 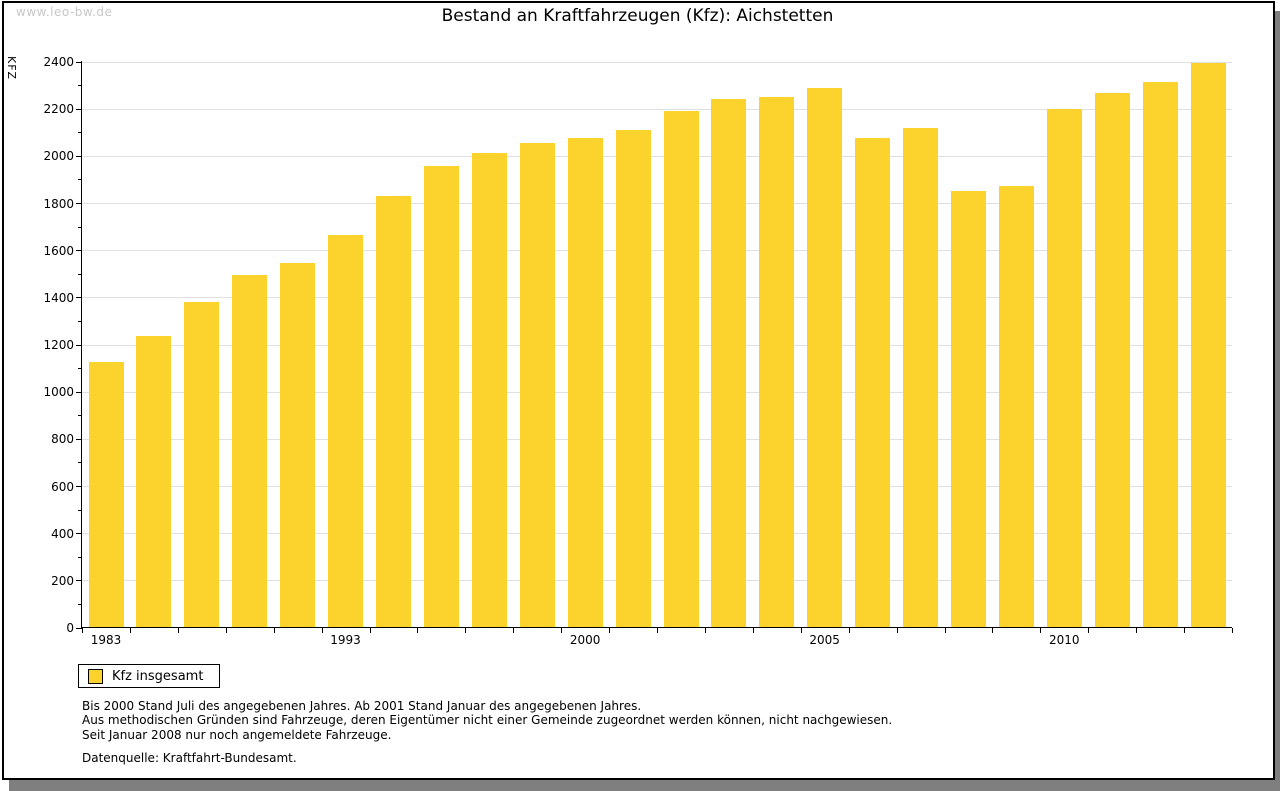 I want to click on legend: Kfz insgesamt, so click(x=149, y=676).